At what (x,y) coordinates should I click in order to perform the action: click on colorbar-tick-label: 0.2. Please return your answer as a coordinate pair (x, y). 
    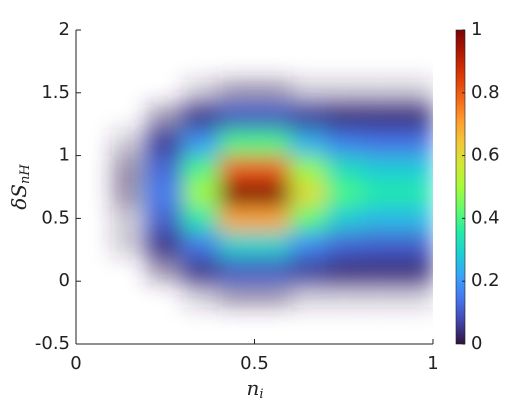
    Looking at the image, I should click on (485, 280).